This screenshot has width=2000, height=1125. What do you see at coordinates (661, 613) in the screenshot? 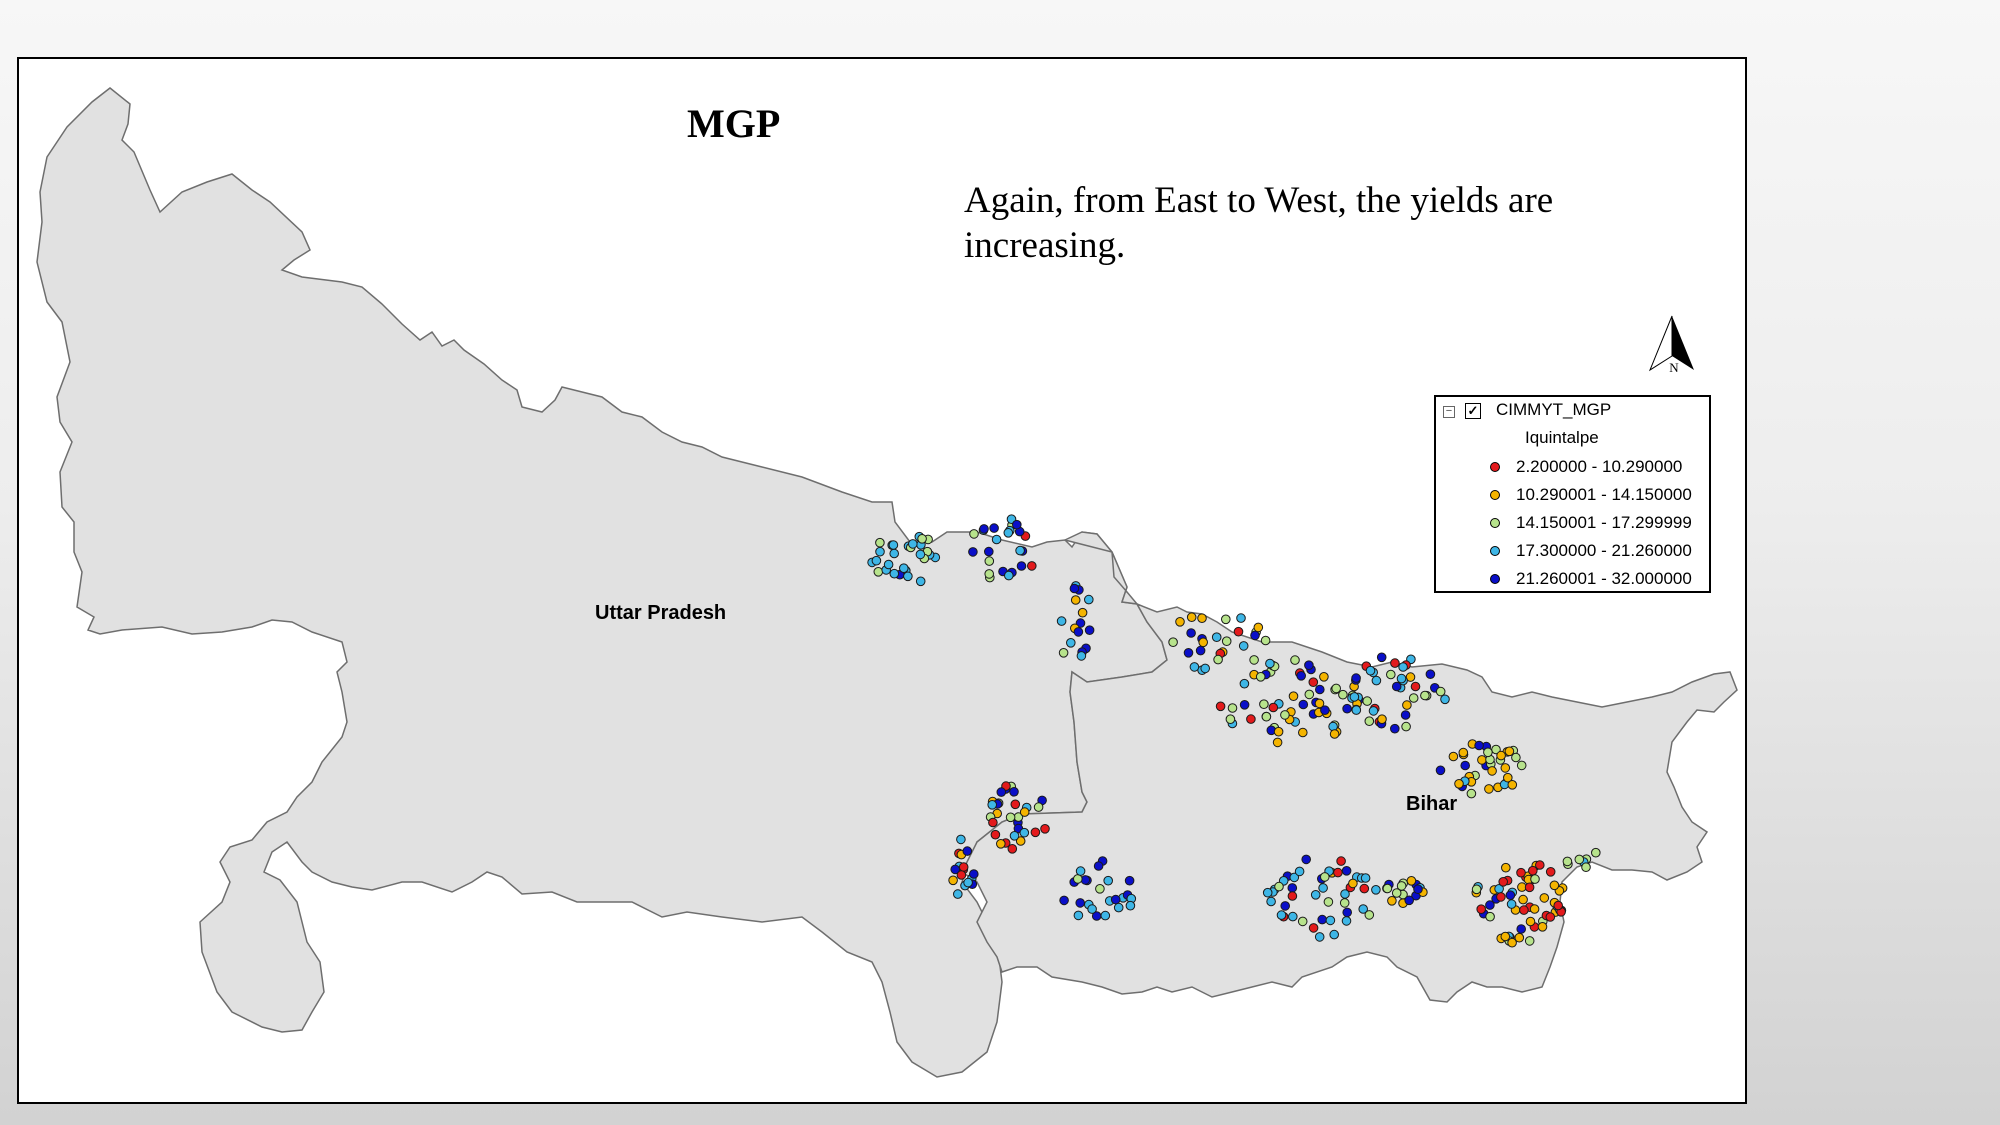
I see `uttar-pradesh-label: Uttar Pradesh` at bounding box center [661, 613].